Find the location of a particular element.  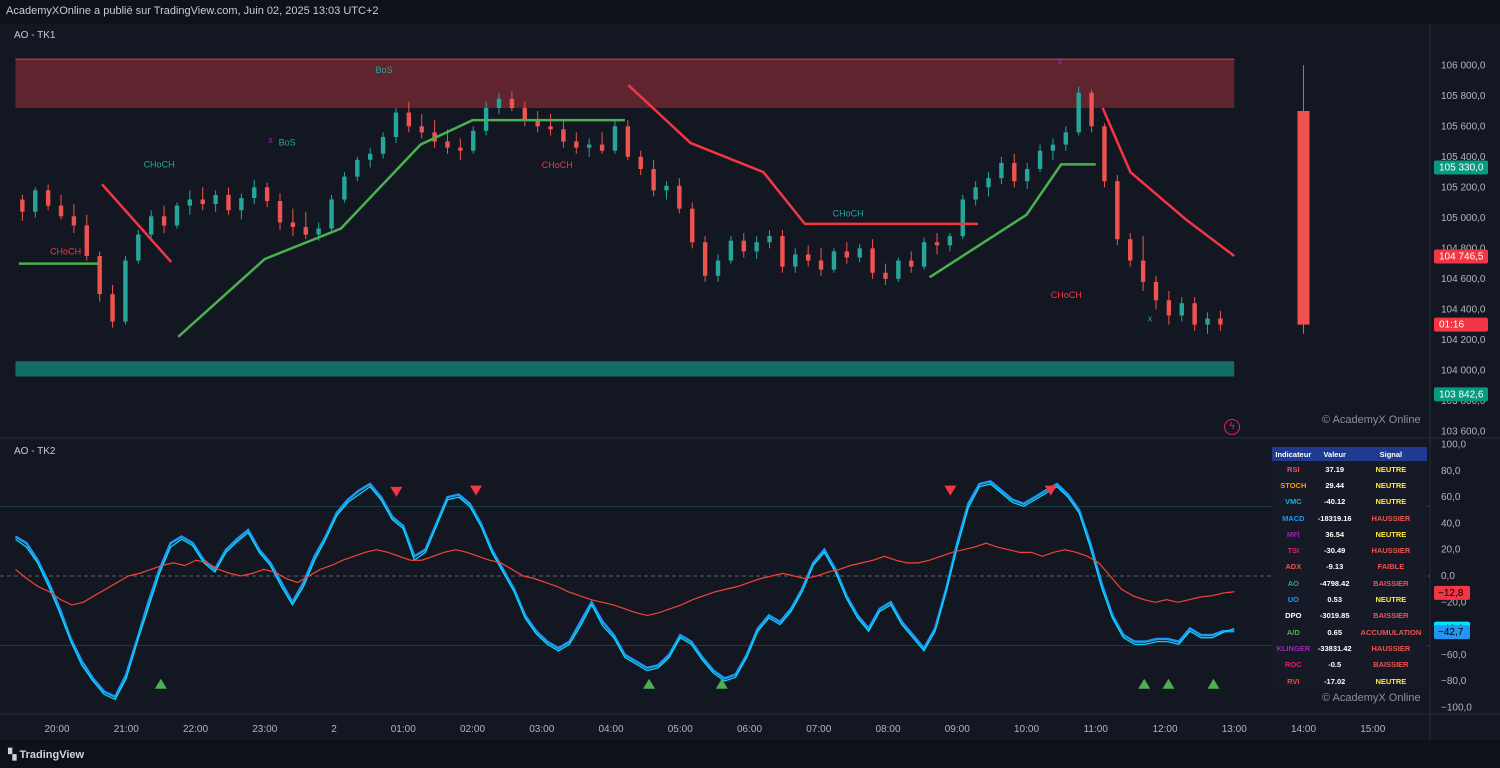

indicator-row: DPO -3019.85 BAISSIER is located at coordinates (1349, 615).